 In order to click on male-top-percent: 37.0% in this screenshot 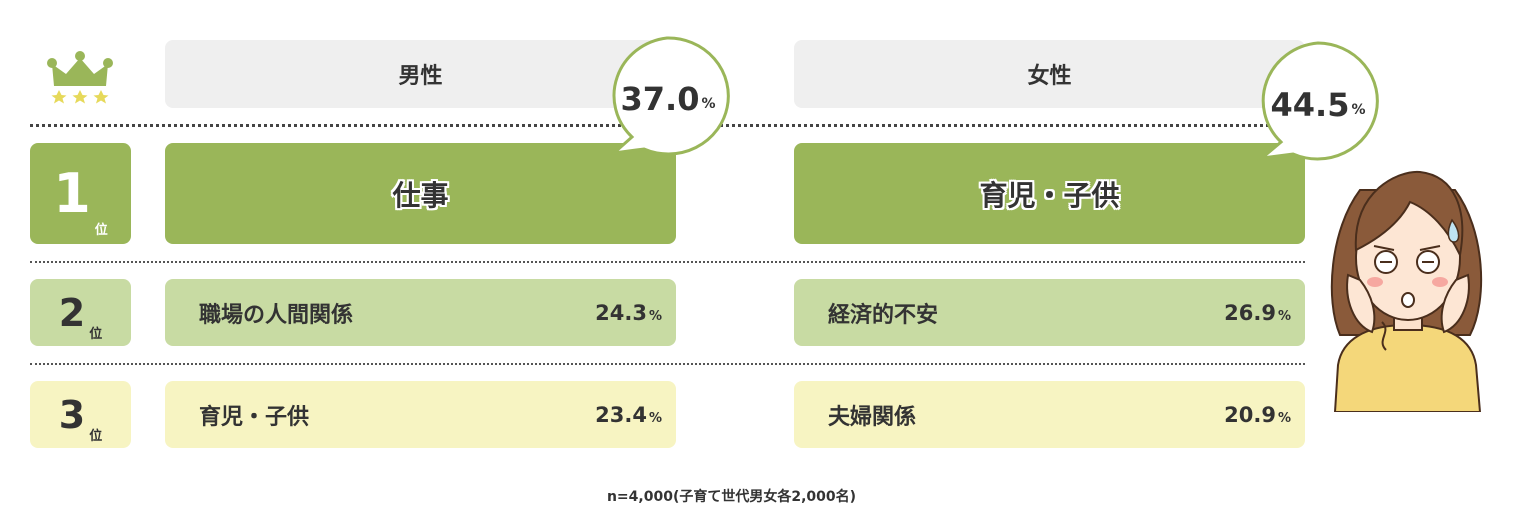, I will do `click(668, 99)`.